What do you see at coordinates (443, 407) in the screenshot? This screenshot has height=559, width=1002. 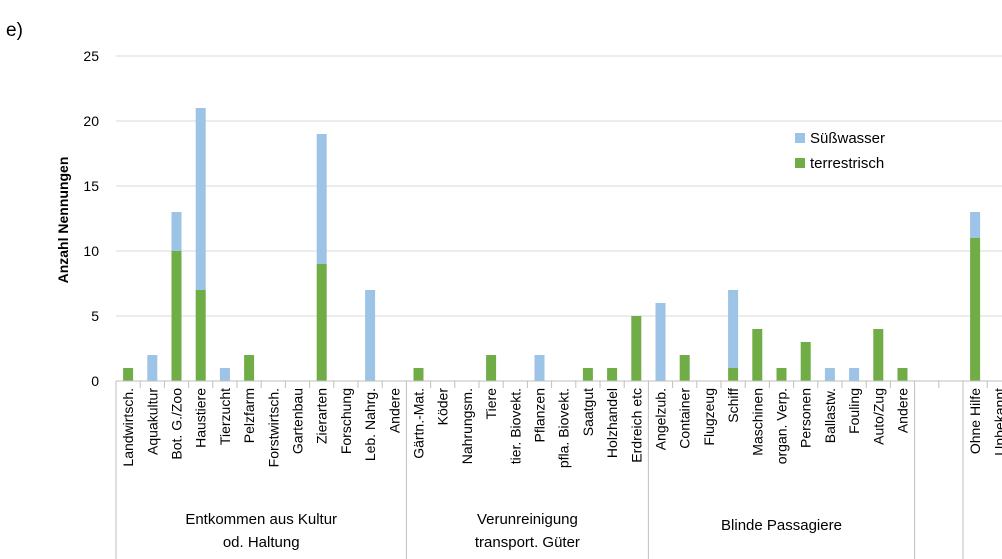 I see `x-category-label: Köder` at bounding box center [443, 407].